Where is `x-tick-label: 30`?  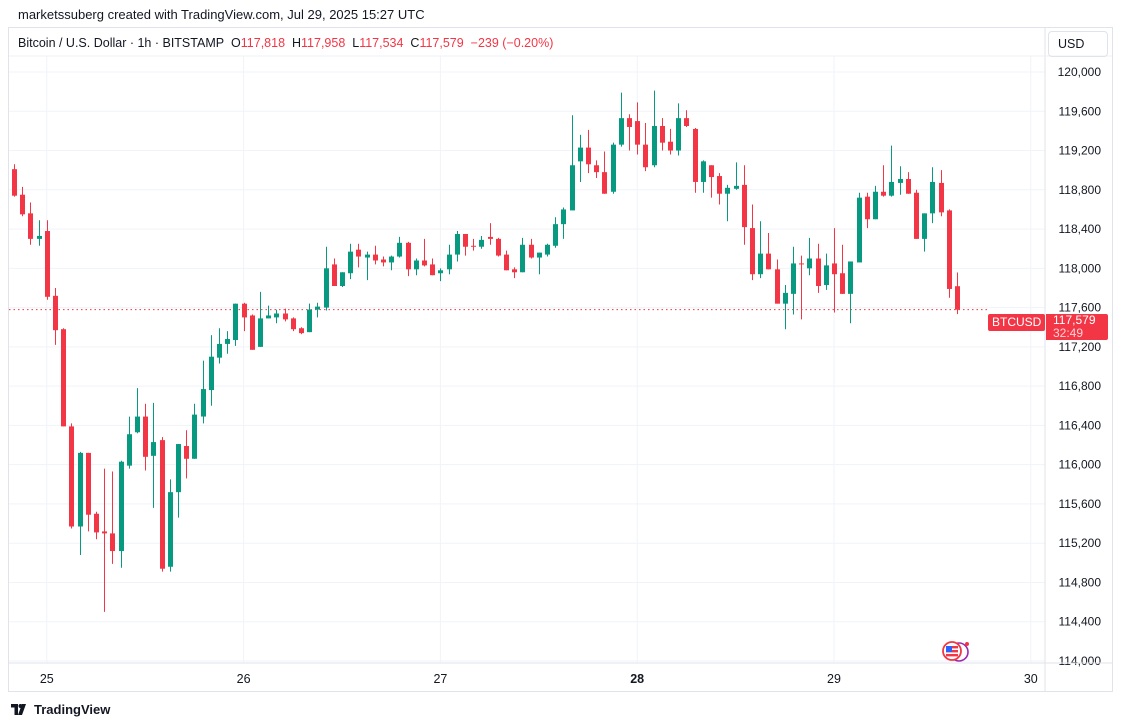
x-tick-label: 30 is located at coordinates (1031, 679).